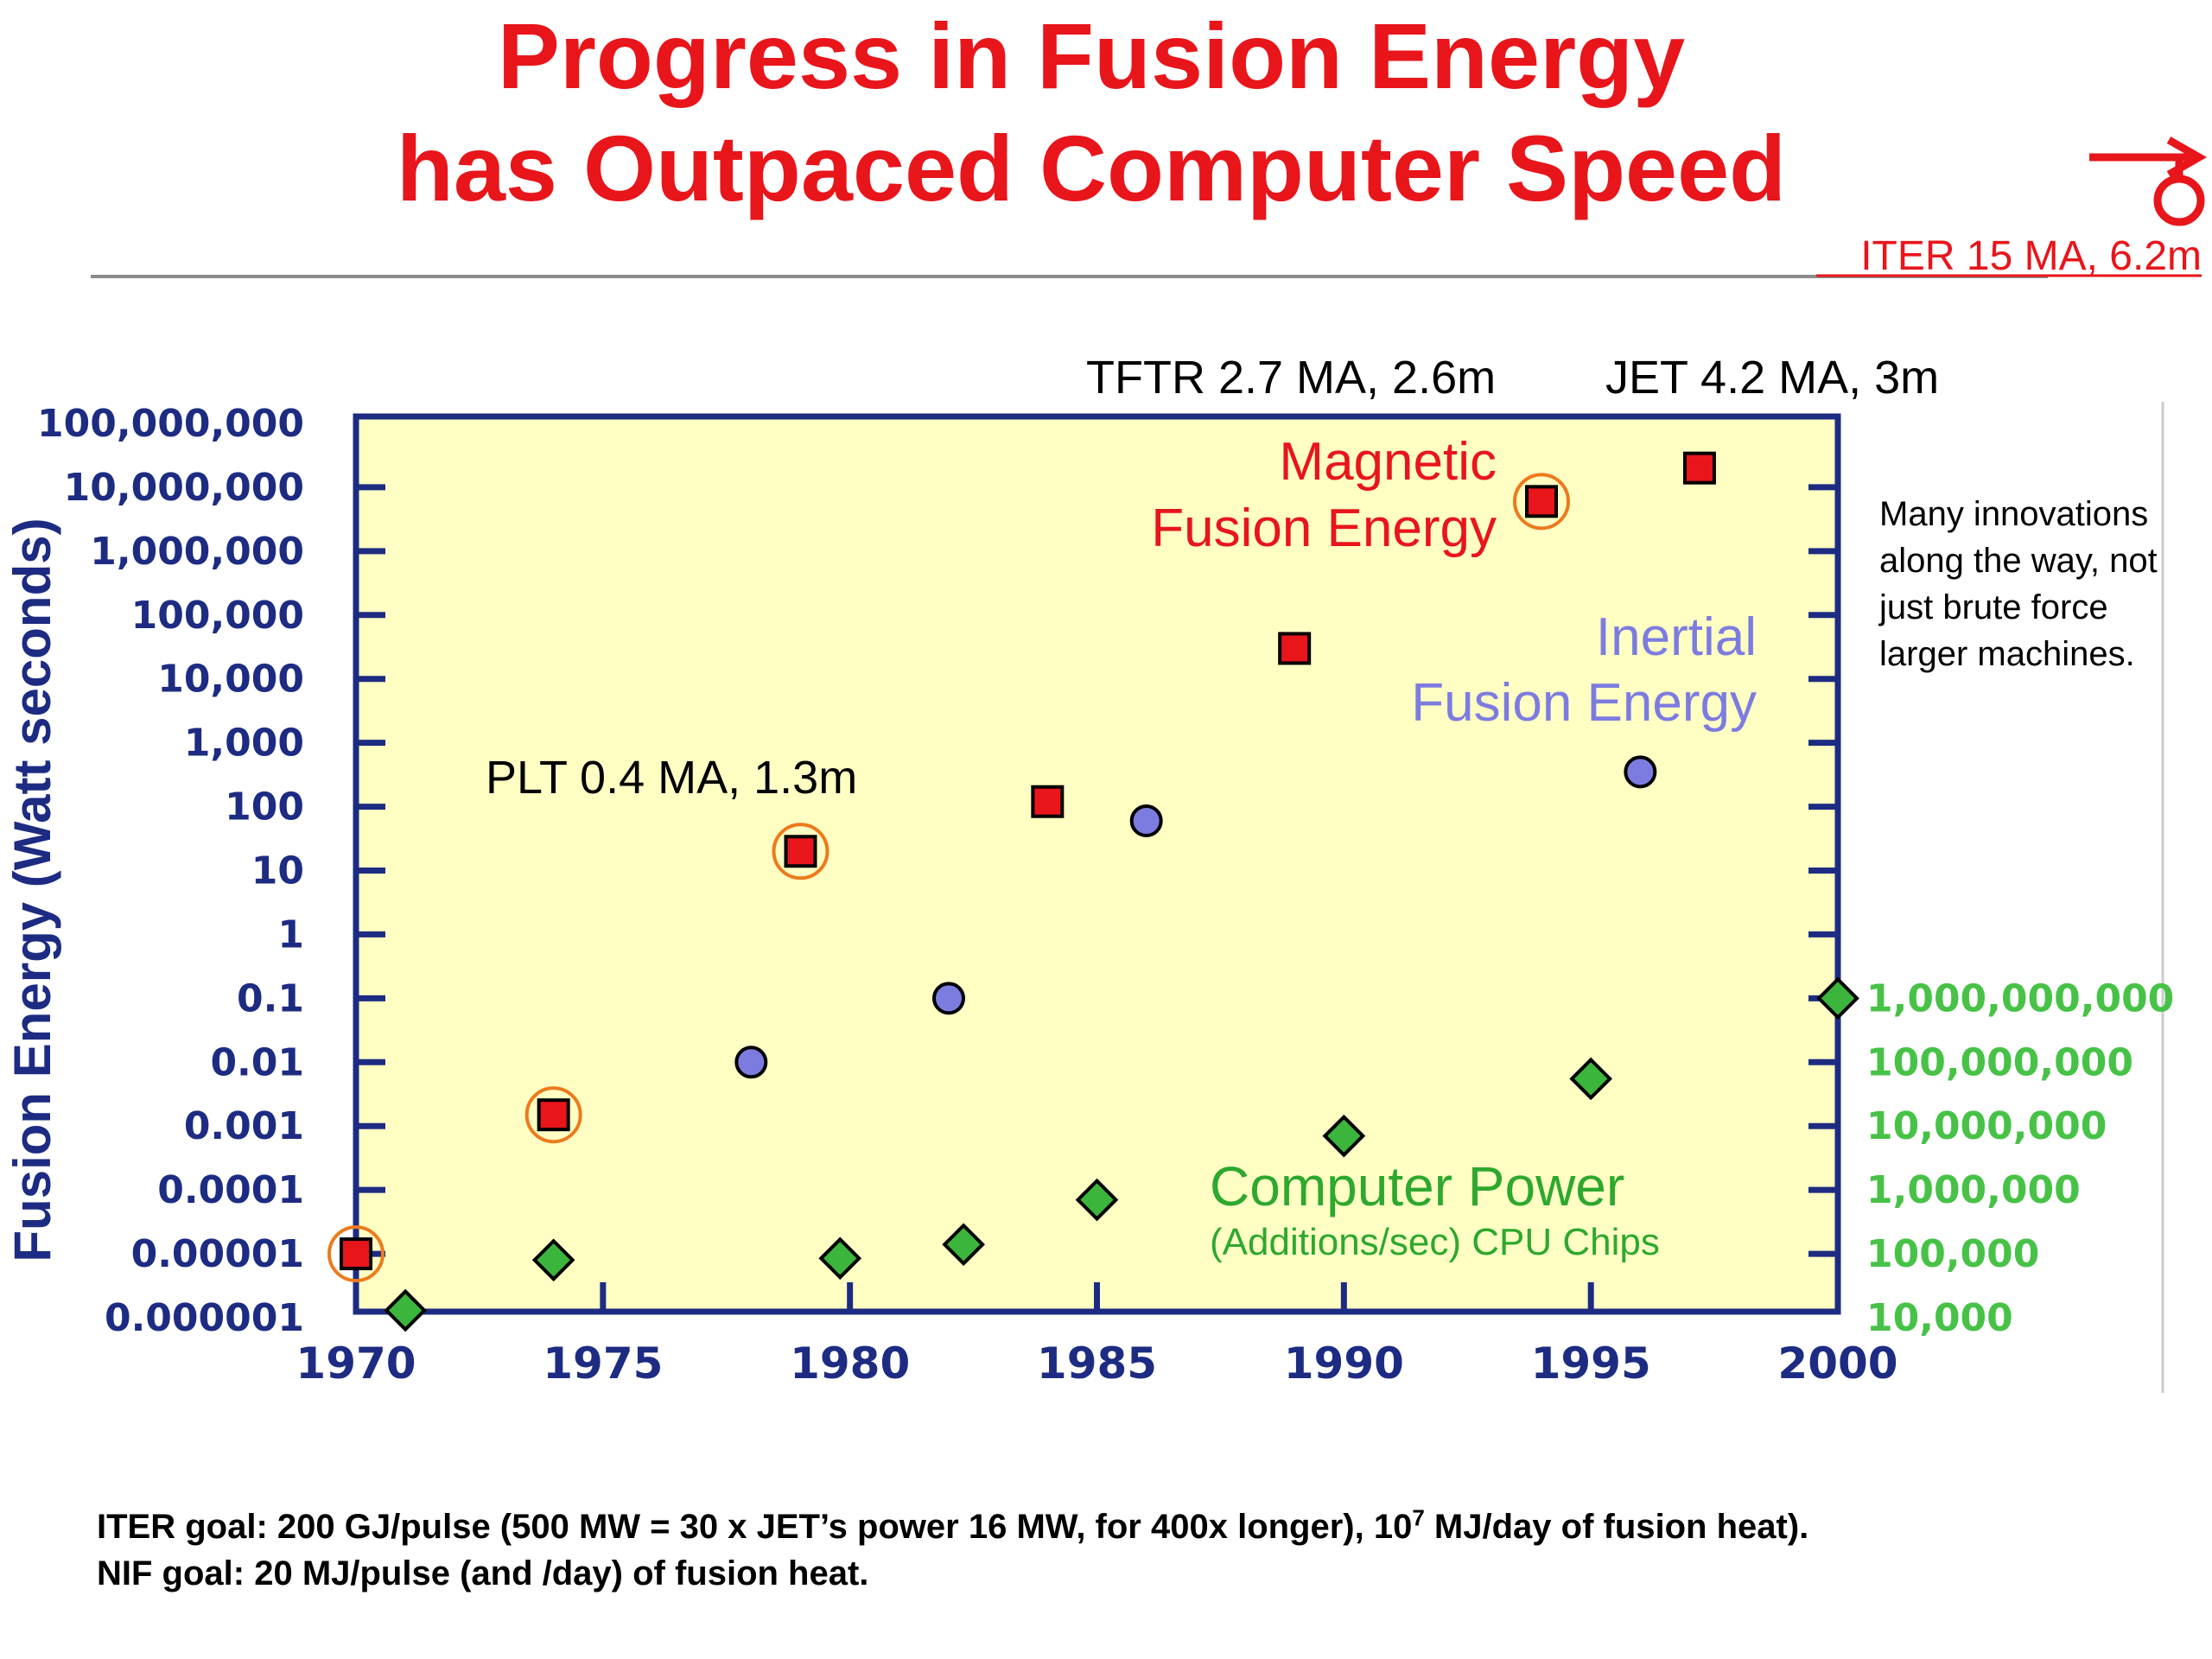 This screenshot has width=2212, height=1659. I want to click on left-tick-label: 100,000, so click(217, 616).